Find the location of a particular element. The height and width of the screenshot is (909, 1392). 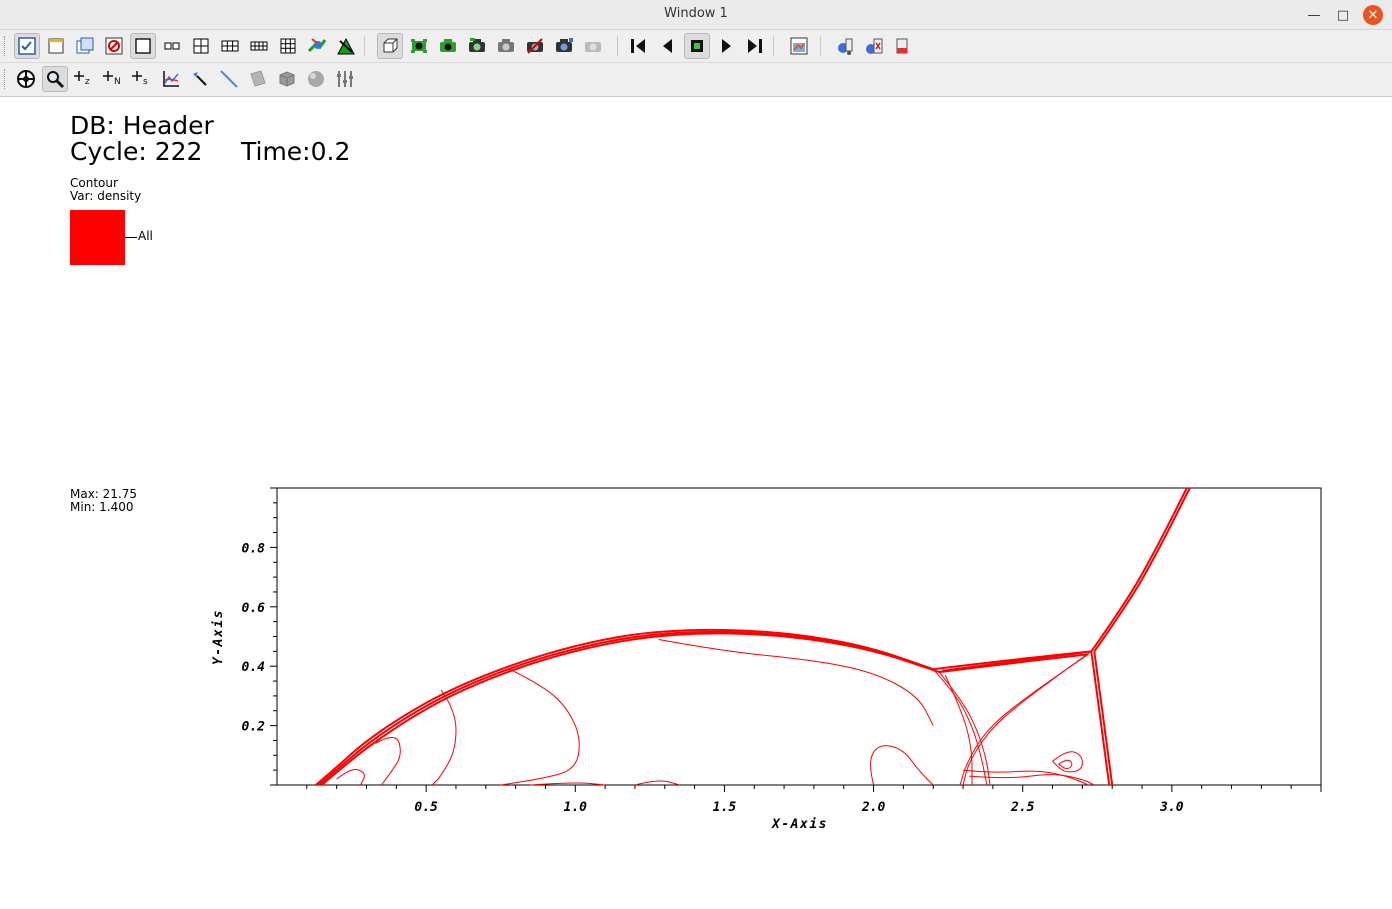

reset-view-button is located at coordinates (593, 46).